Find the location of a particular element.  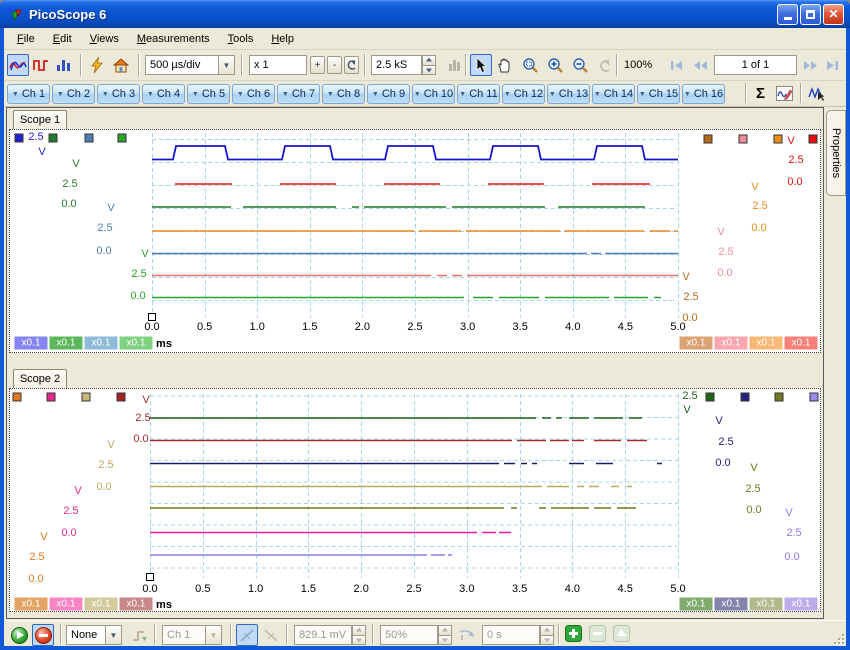

channel-button-ch-14: ▼ Ch 14 is located at coordinates (613, 94).